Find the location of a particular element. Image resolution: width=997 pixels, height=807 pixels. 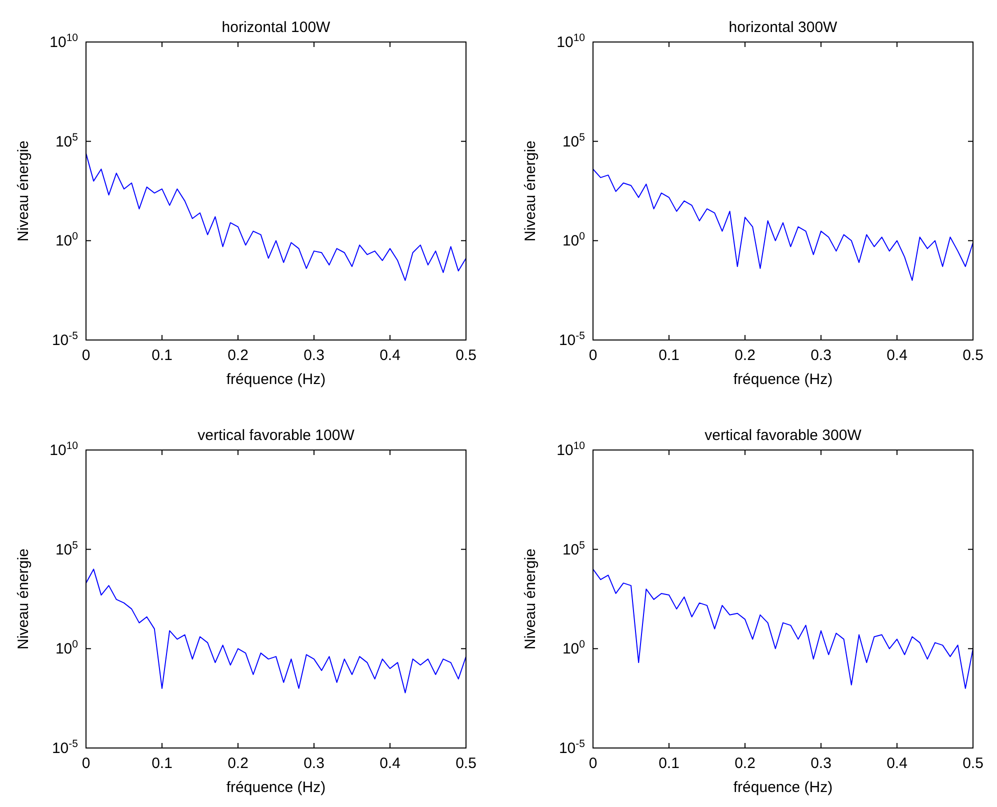

chart-title: horizontal 100W is located at coordinates (277, 27).